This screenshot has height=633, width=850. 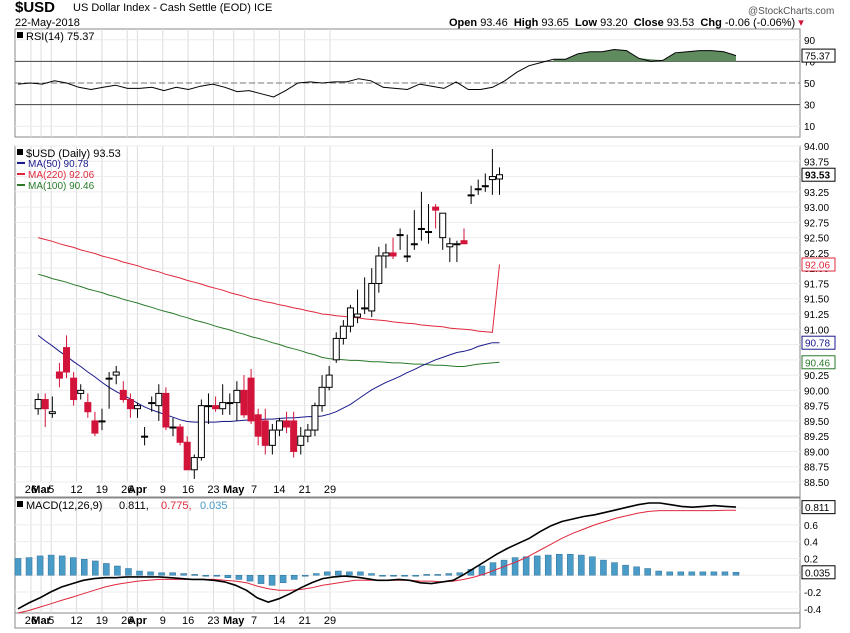 I want to click on macd-hist-value-tag-box, so click(x=818, y=572).